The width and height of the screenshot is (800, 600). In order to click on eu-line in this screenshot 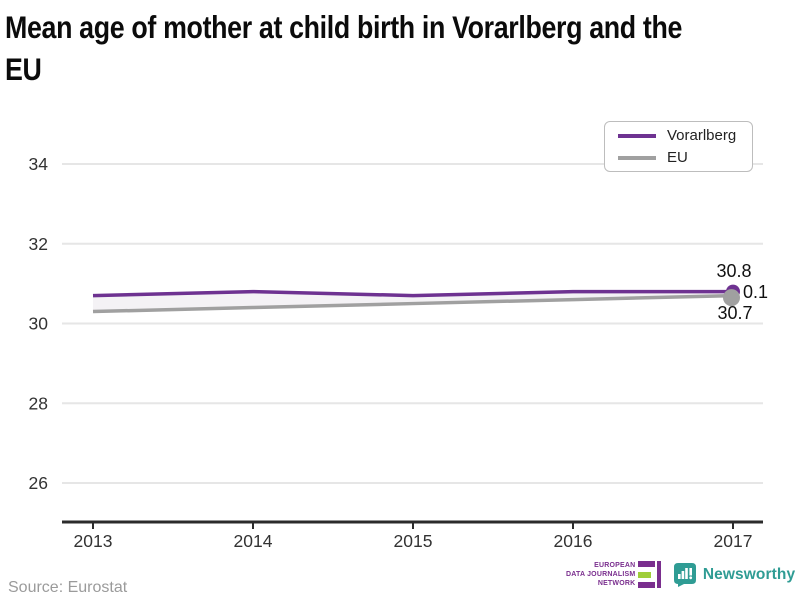, I will do `click(413, 303)`.